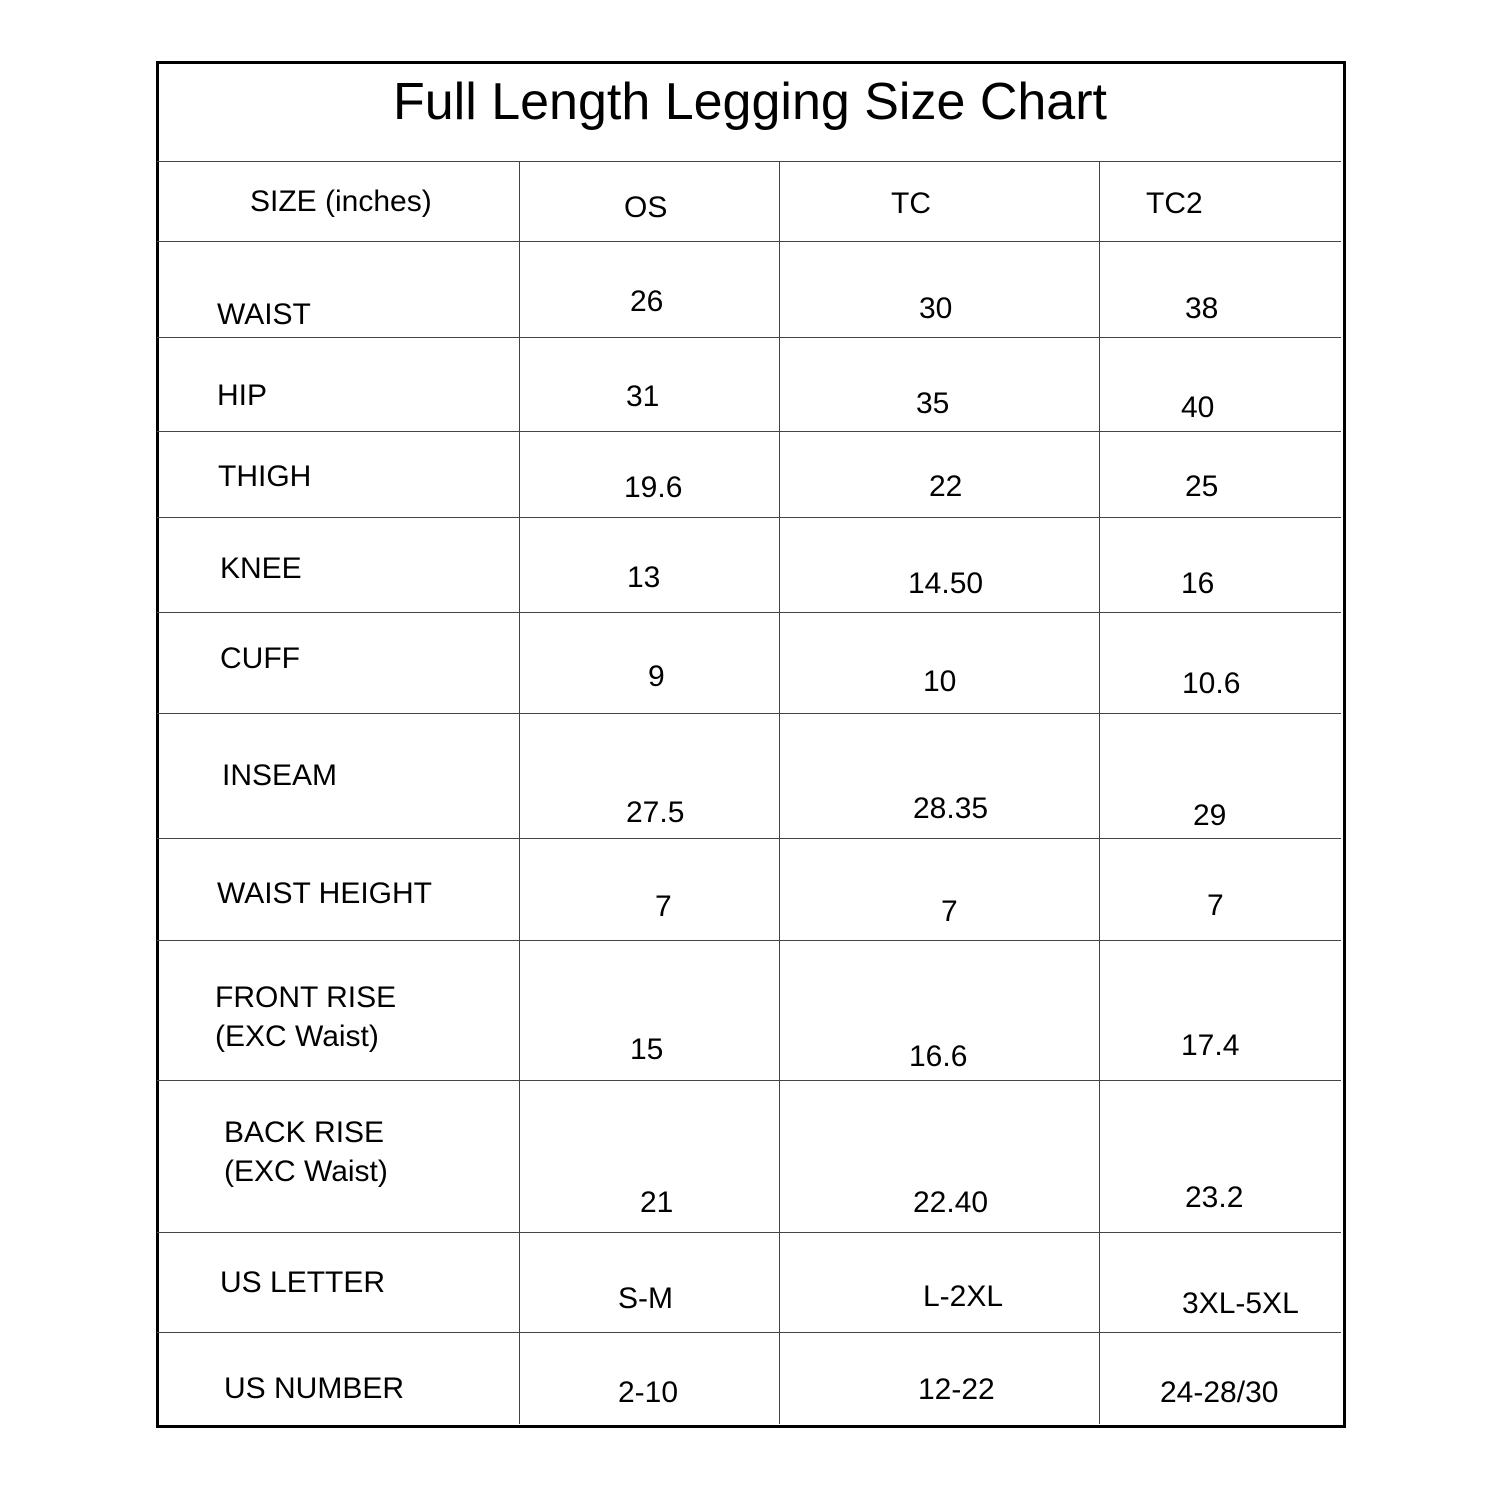 Image resolution: width=1500 pixels, height=1500 pixels. What do you see at coordinates (951, 808) in the screenshot?
I see `cell-value: 28.35` at bounding box center [951, 808].